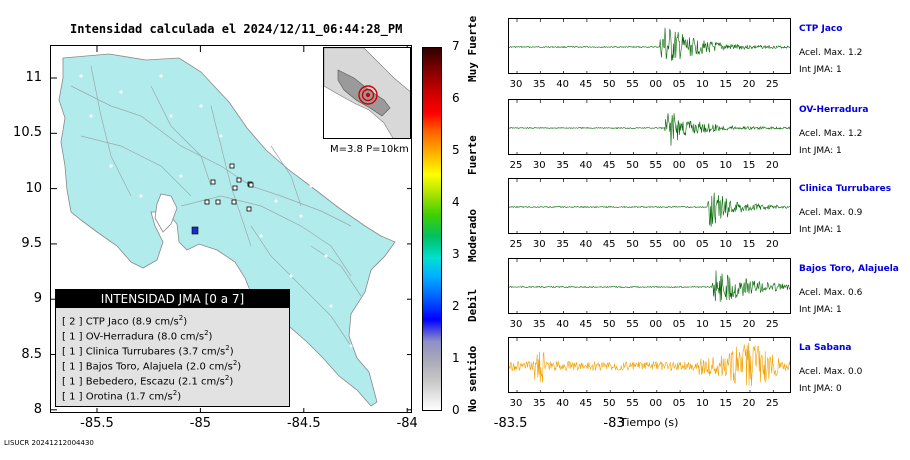 The height and width of the screenshot is (460, 910). Describe the element at coordinates (821, 29) in the screenshot. I see `station-name: CTP Jaco` at that location.